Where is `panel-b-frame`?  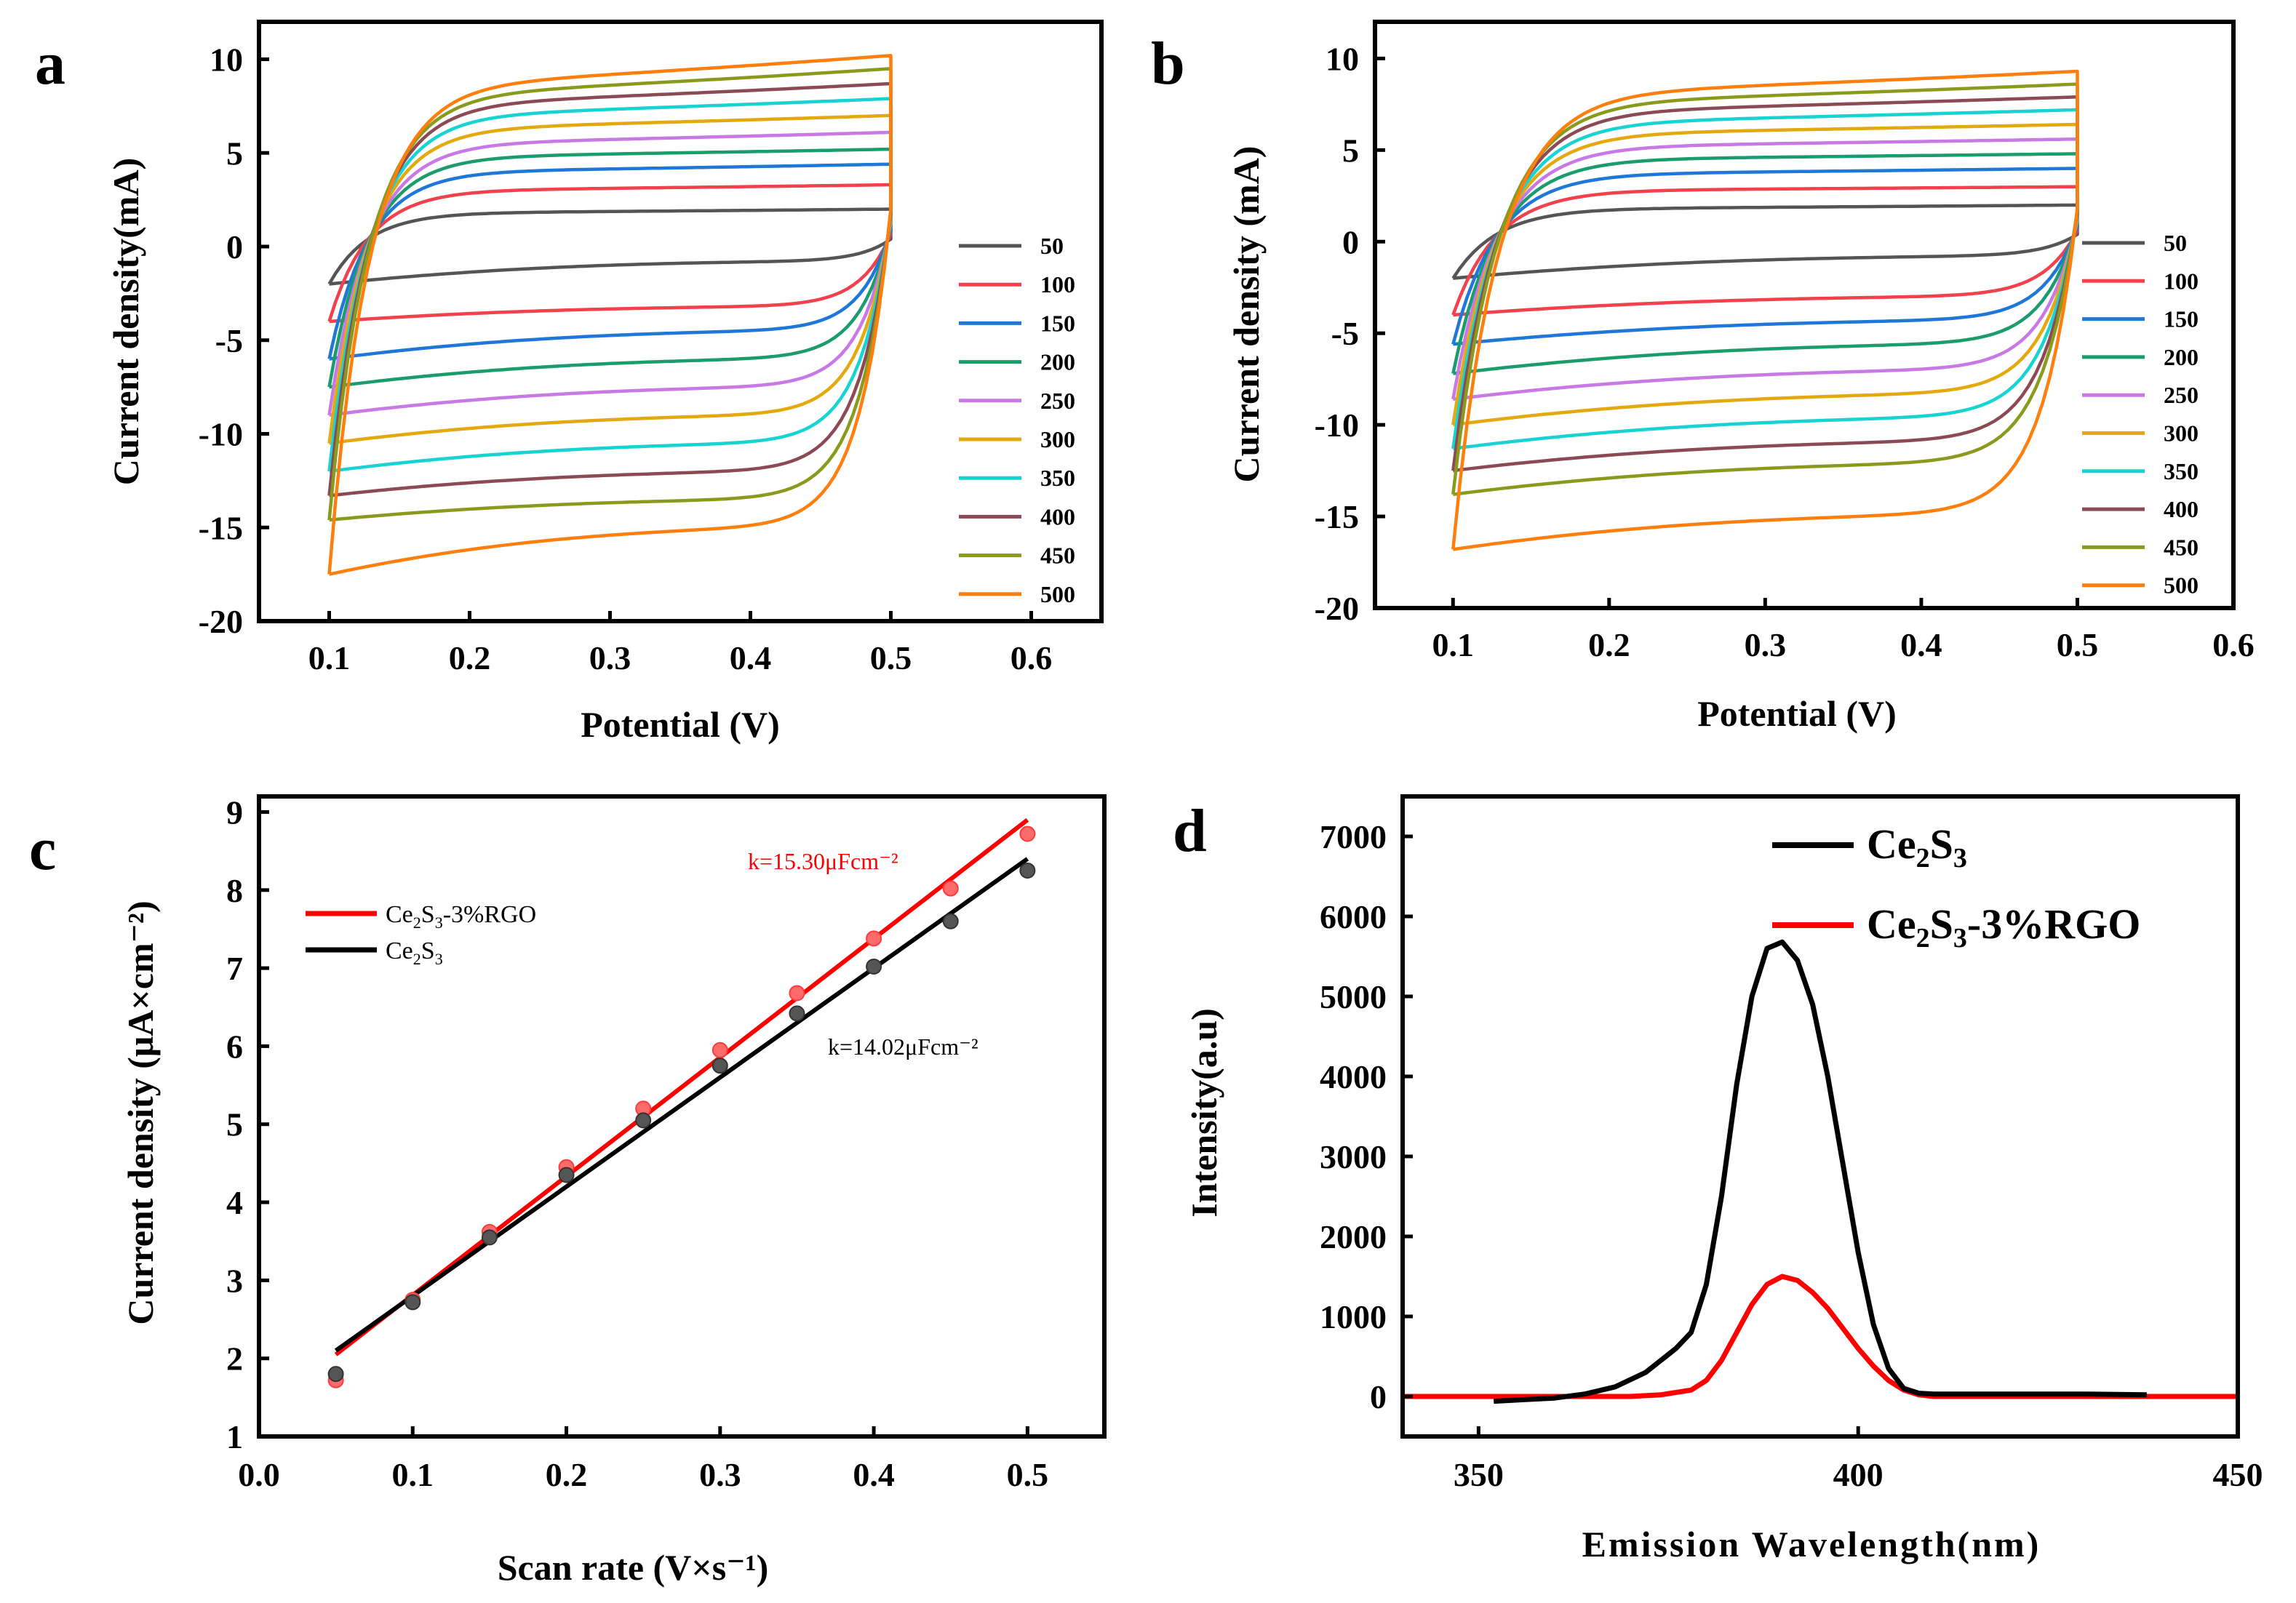 panel-b-frame is located at coordinates (1805, 315).